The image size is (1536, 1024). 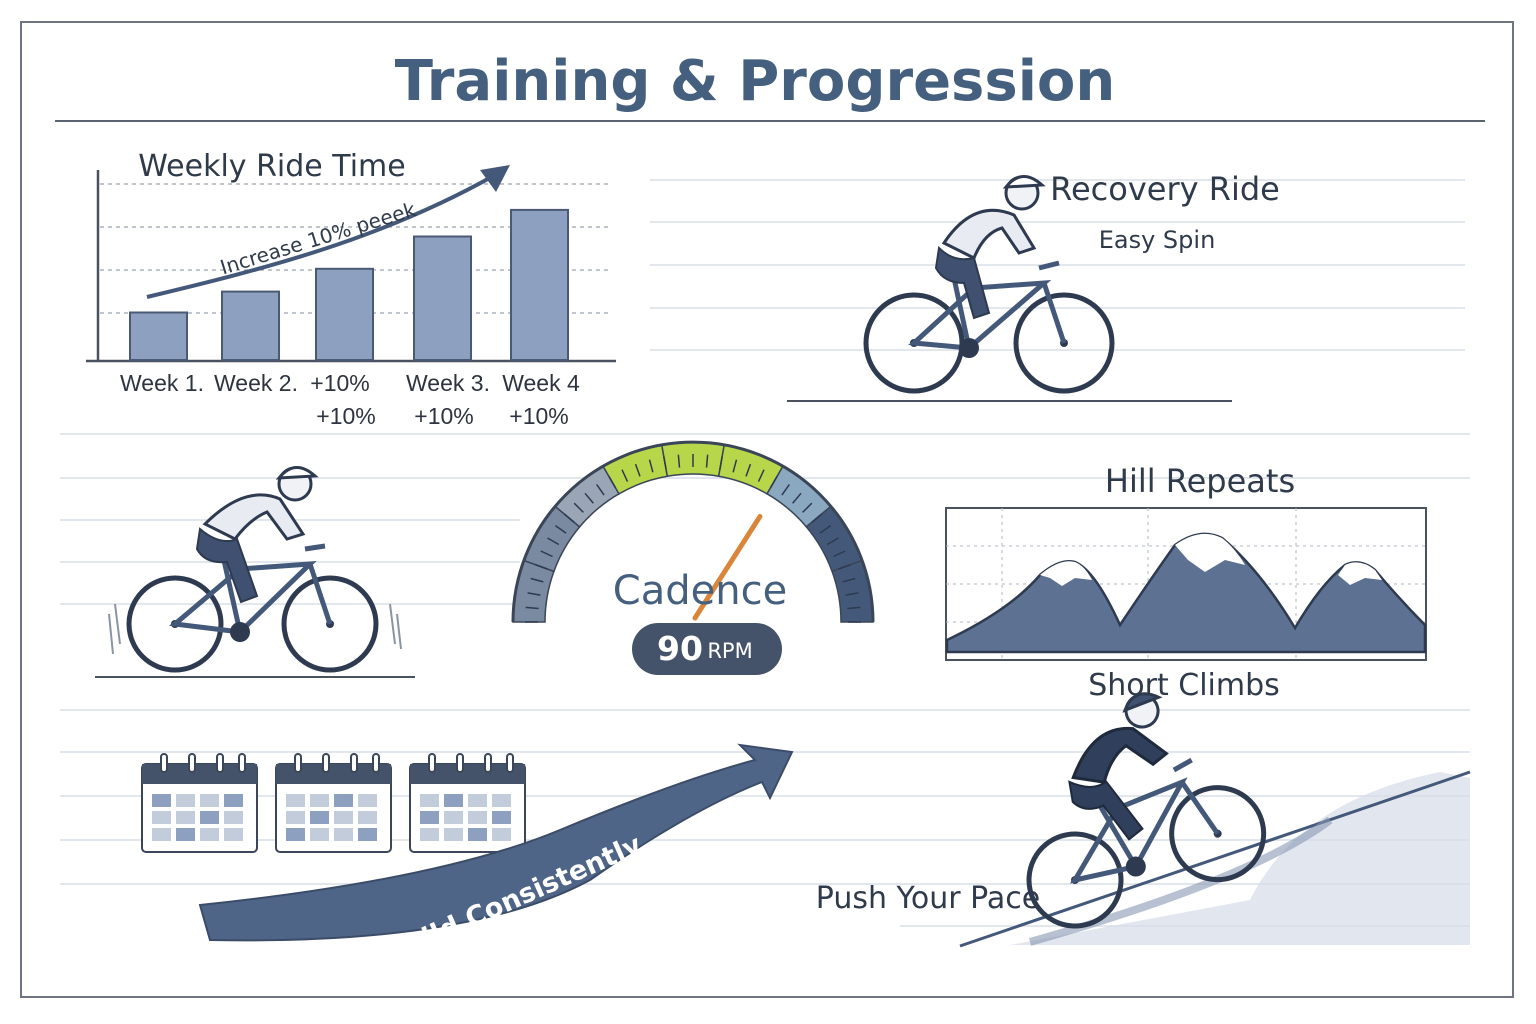 I want to click on recovery-subtitle: Easy Spin, so click(x=1157, y=240).